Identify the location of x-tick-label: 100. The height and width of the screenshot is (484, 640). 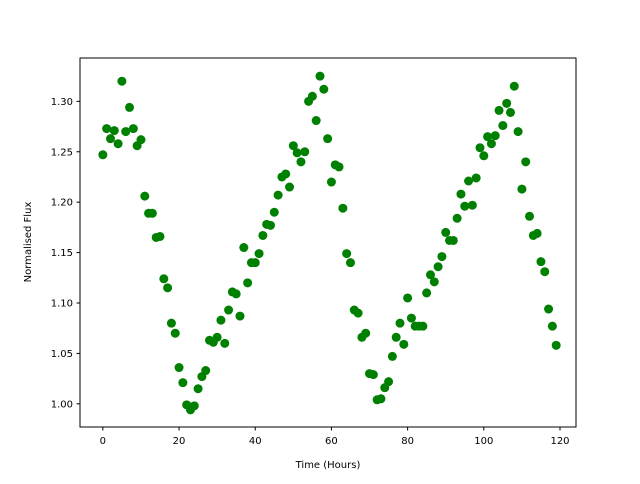
(483, 441).